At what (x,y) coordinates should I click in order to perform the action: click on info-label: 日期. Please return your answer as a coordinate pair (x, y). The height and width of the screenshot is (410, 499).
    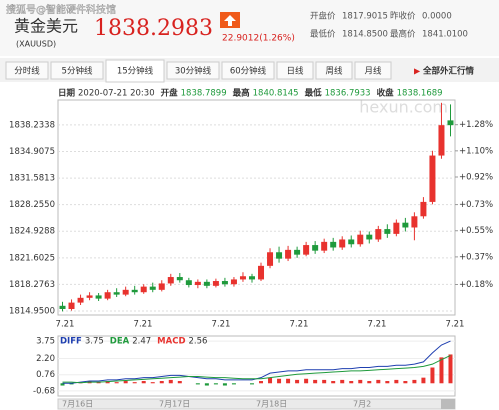
    Looking at the image, I should click on (67, 93).